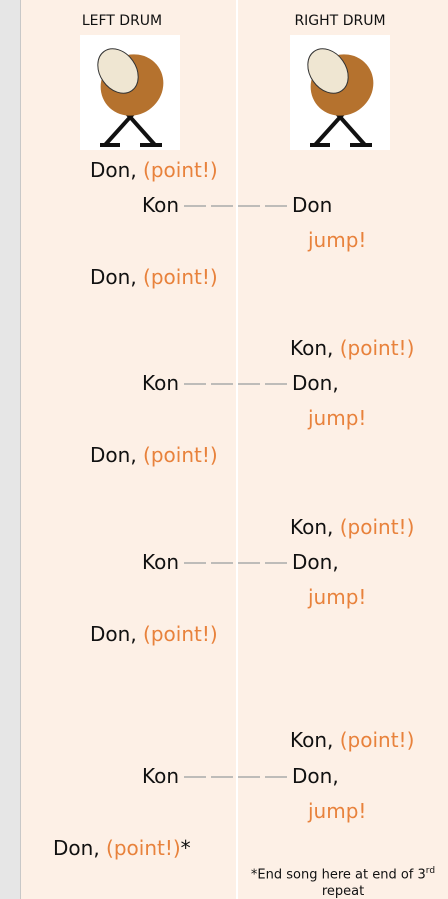  What do you see at coordinates (122, 21) in the screenshot?
I see `left-header: LEFT DRUM` at bounding box center [122, 21].